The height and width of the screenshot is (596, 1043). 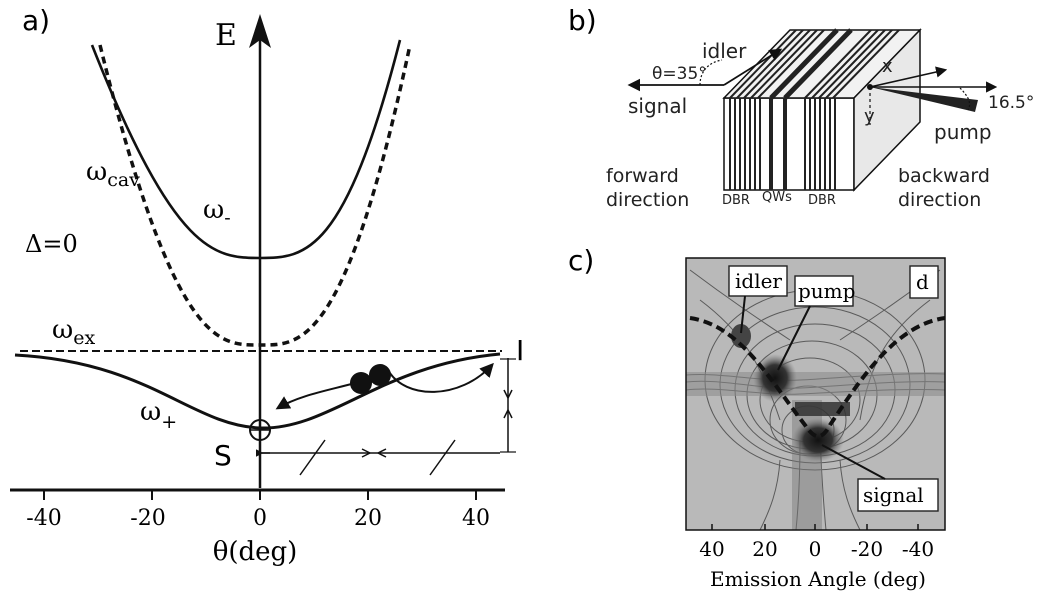 What do you see at coordinates (963, 132) in the screenshot?
I see `pump-label: pump` at bounding box center [963, 132].